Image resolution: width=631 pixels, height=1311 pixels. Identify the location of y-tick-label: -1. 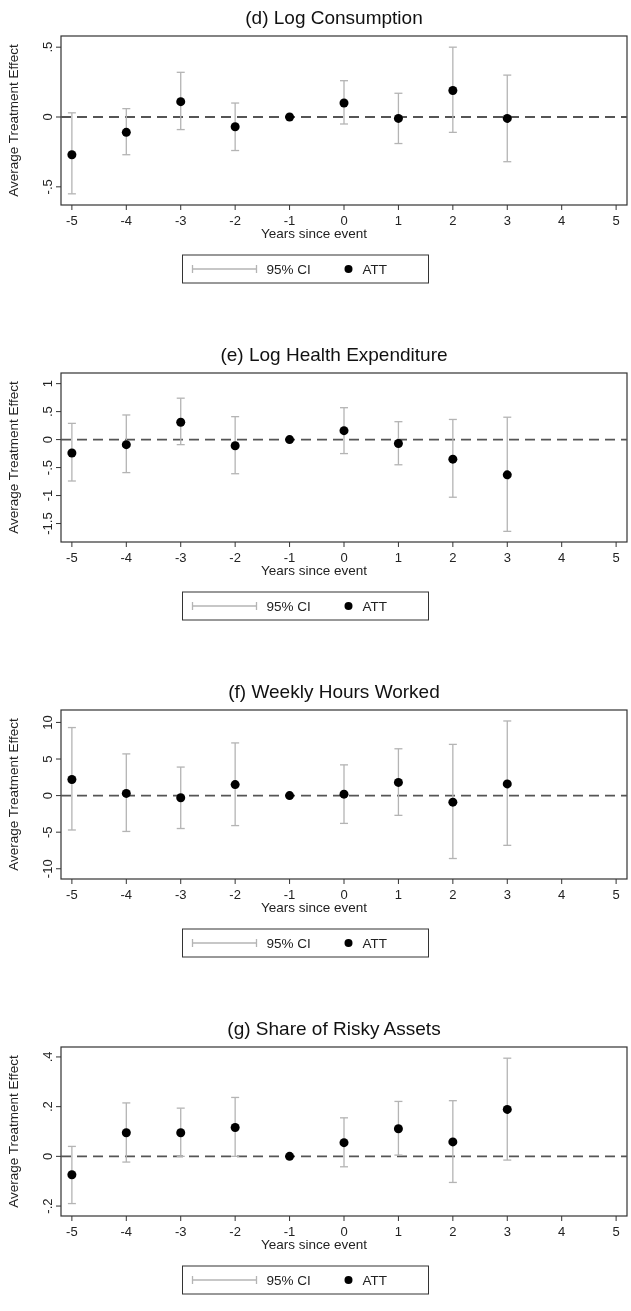
(47, 495).